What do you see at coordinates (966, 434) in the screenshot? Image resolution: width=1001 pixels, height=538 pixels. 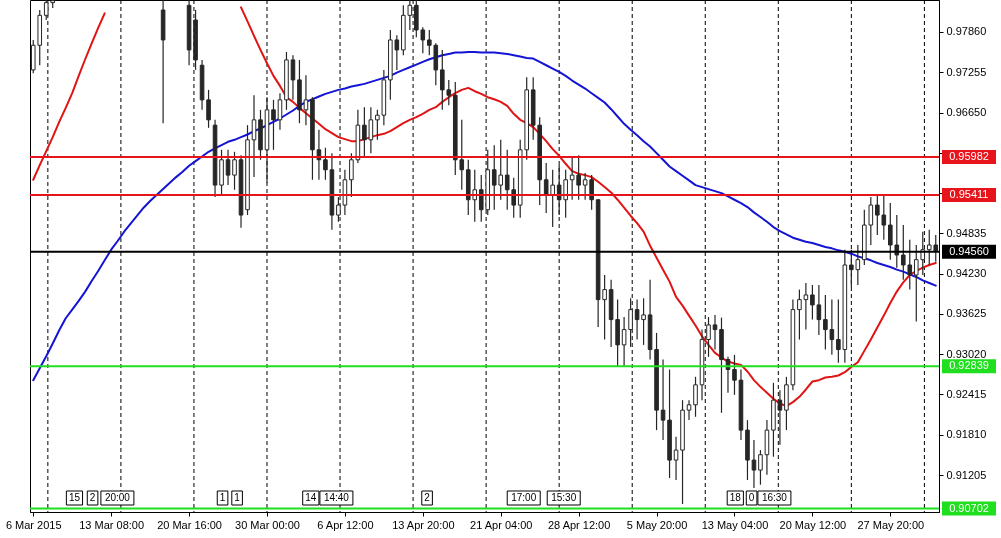 I see `y-tick-label: 0.91810` at bounding box center [966, 434].